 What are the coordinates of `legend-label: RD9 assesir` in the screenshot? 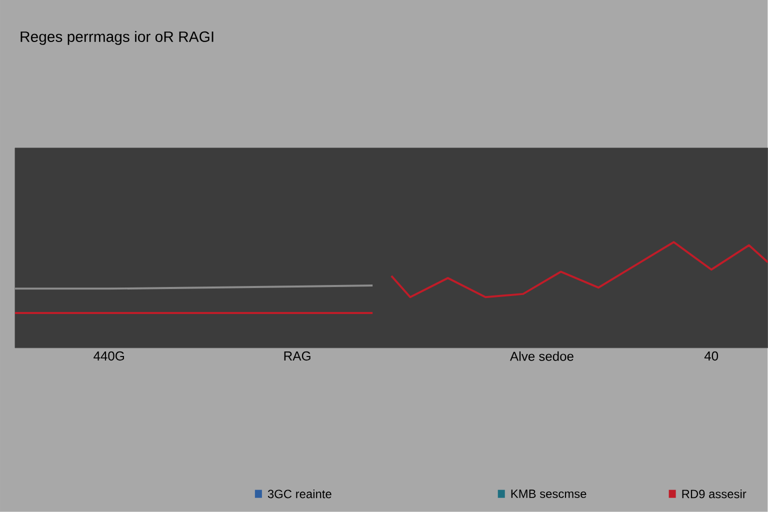 It's located at (714, 494).